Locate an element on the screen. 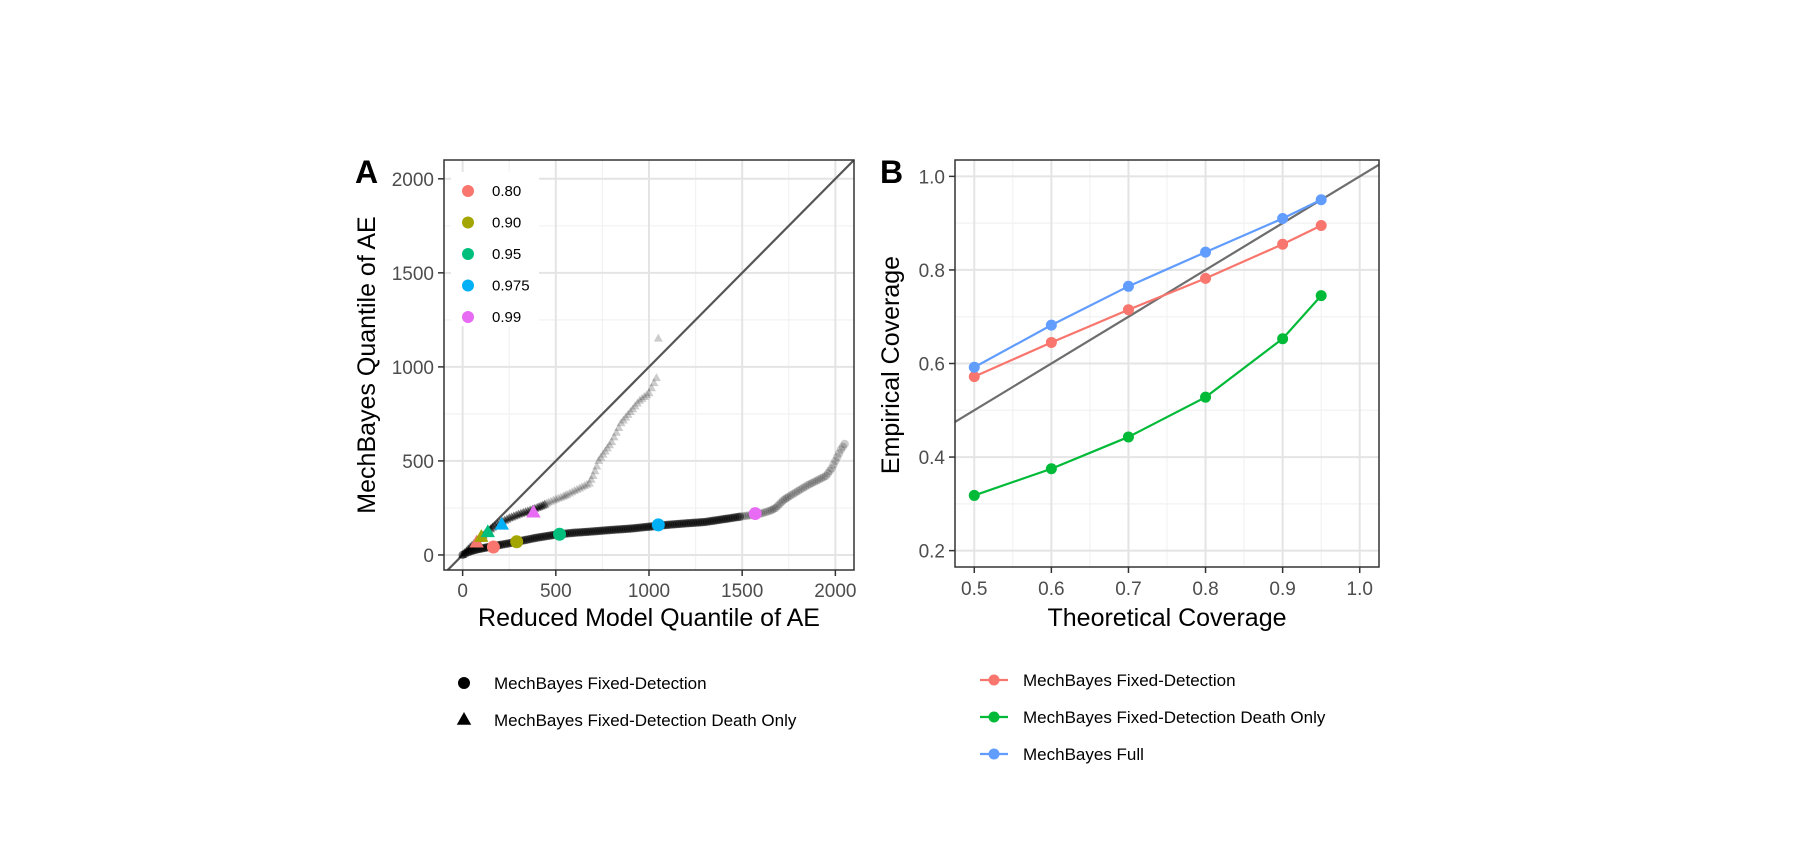  tick-label: 1.0 is located at coordinates (932, 177).